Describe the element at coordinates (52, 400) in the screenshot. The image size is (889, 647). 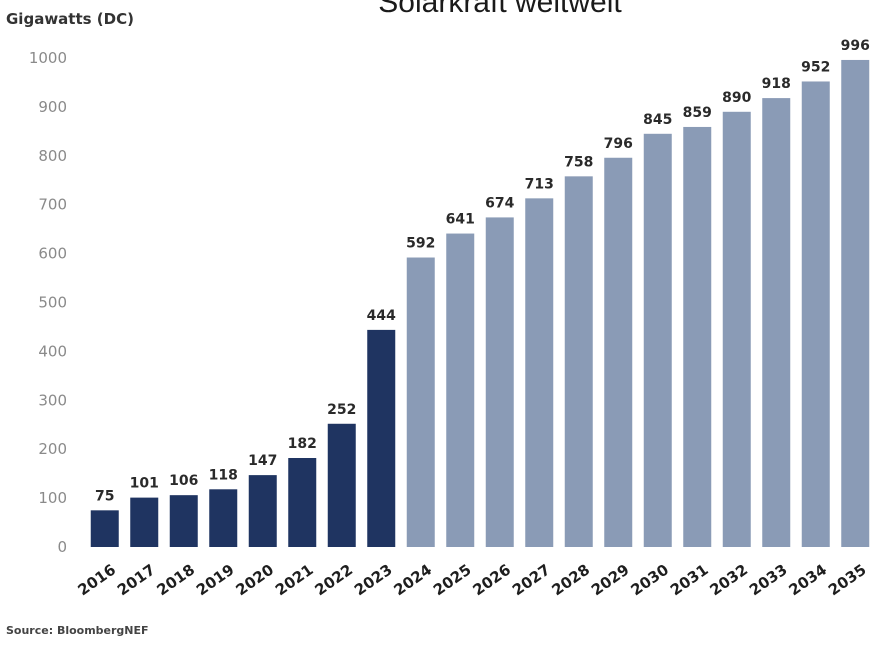
I see `y-tick-label: 300` at that location.